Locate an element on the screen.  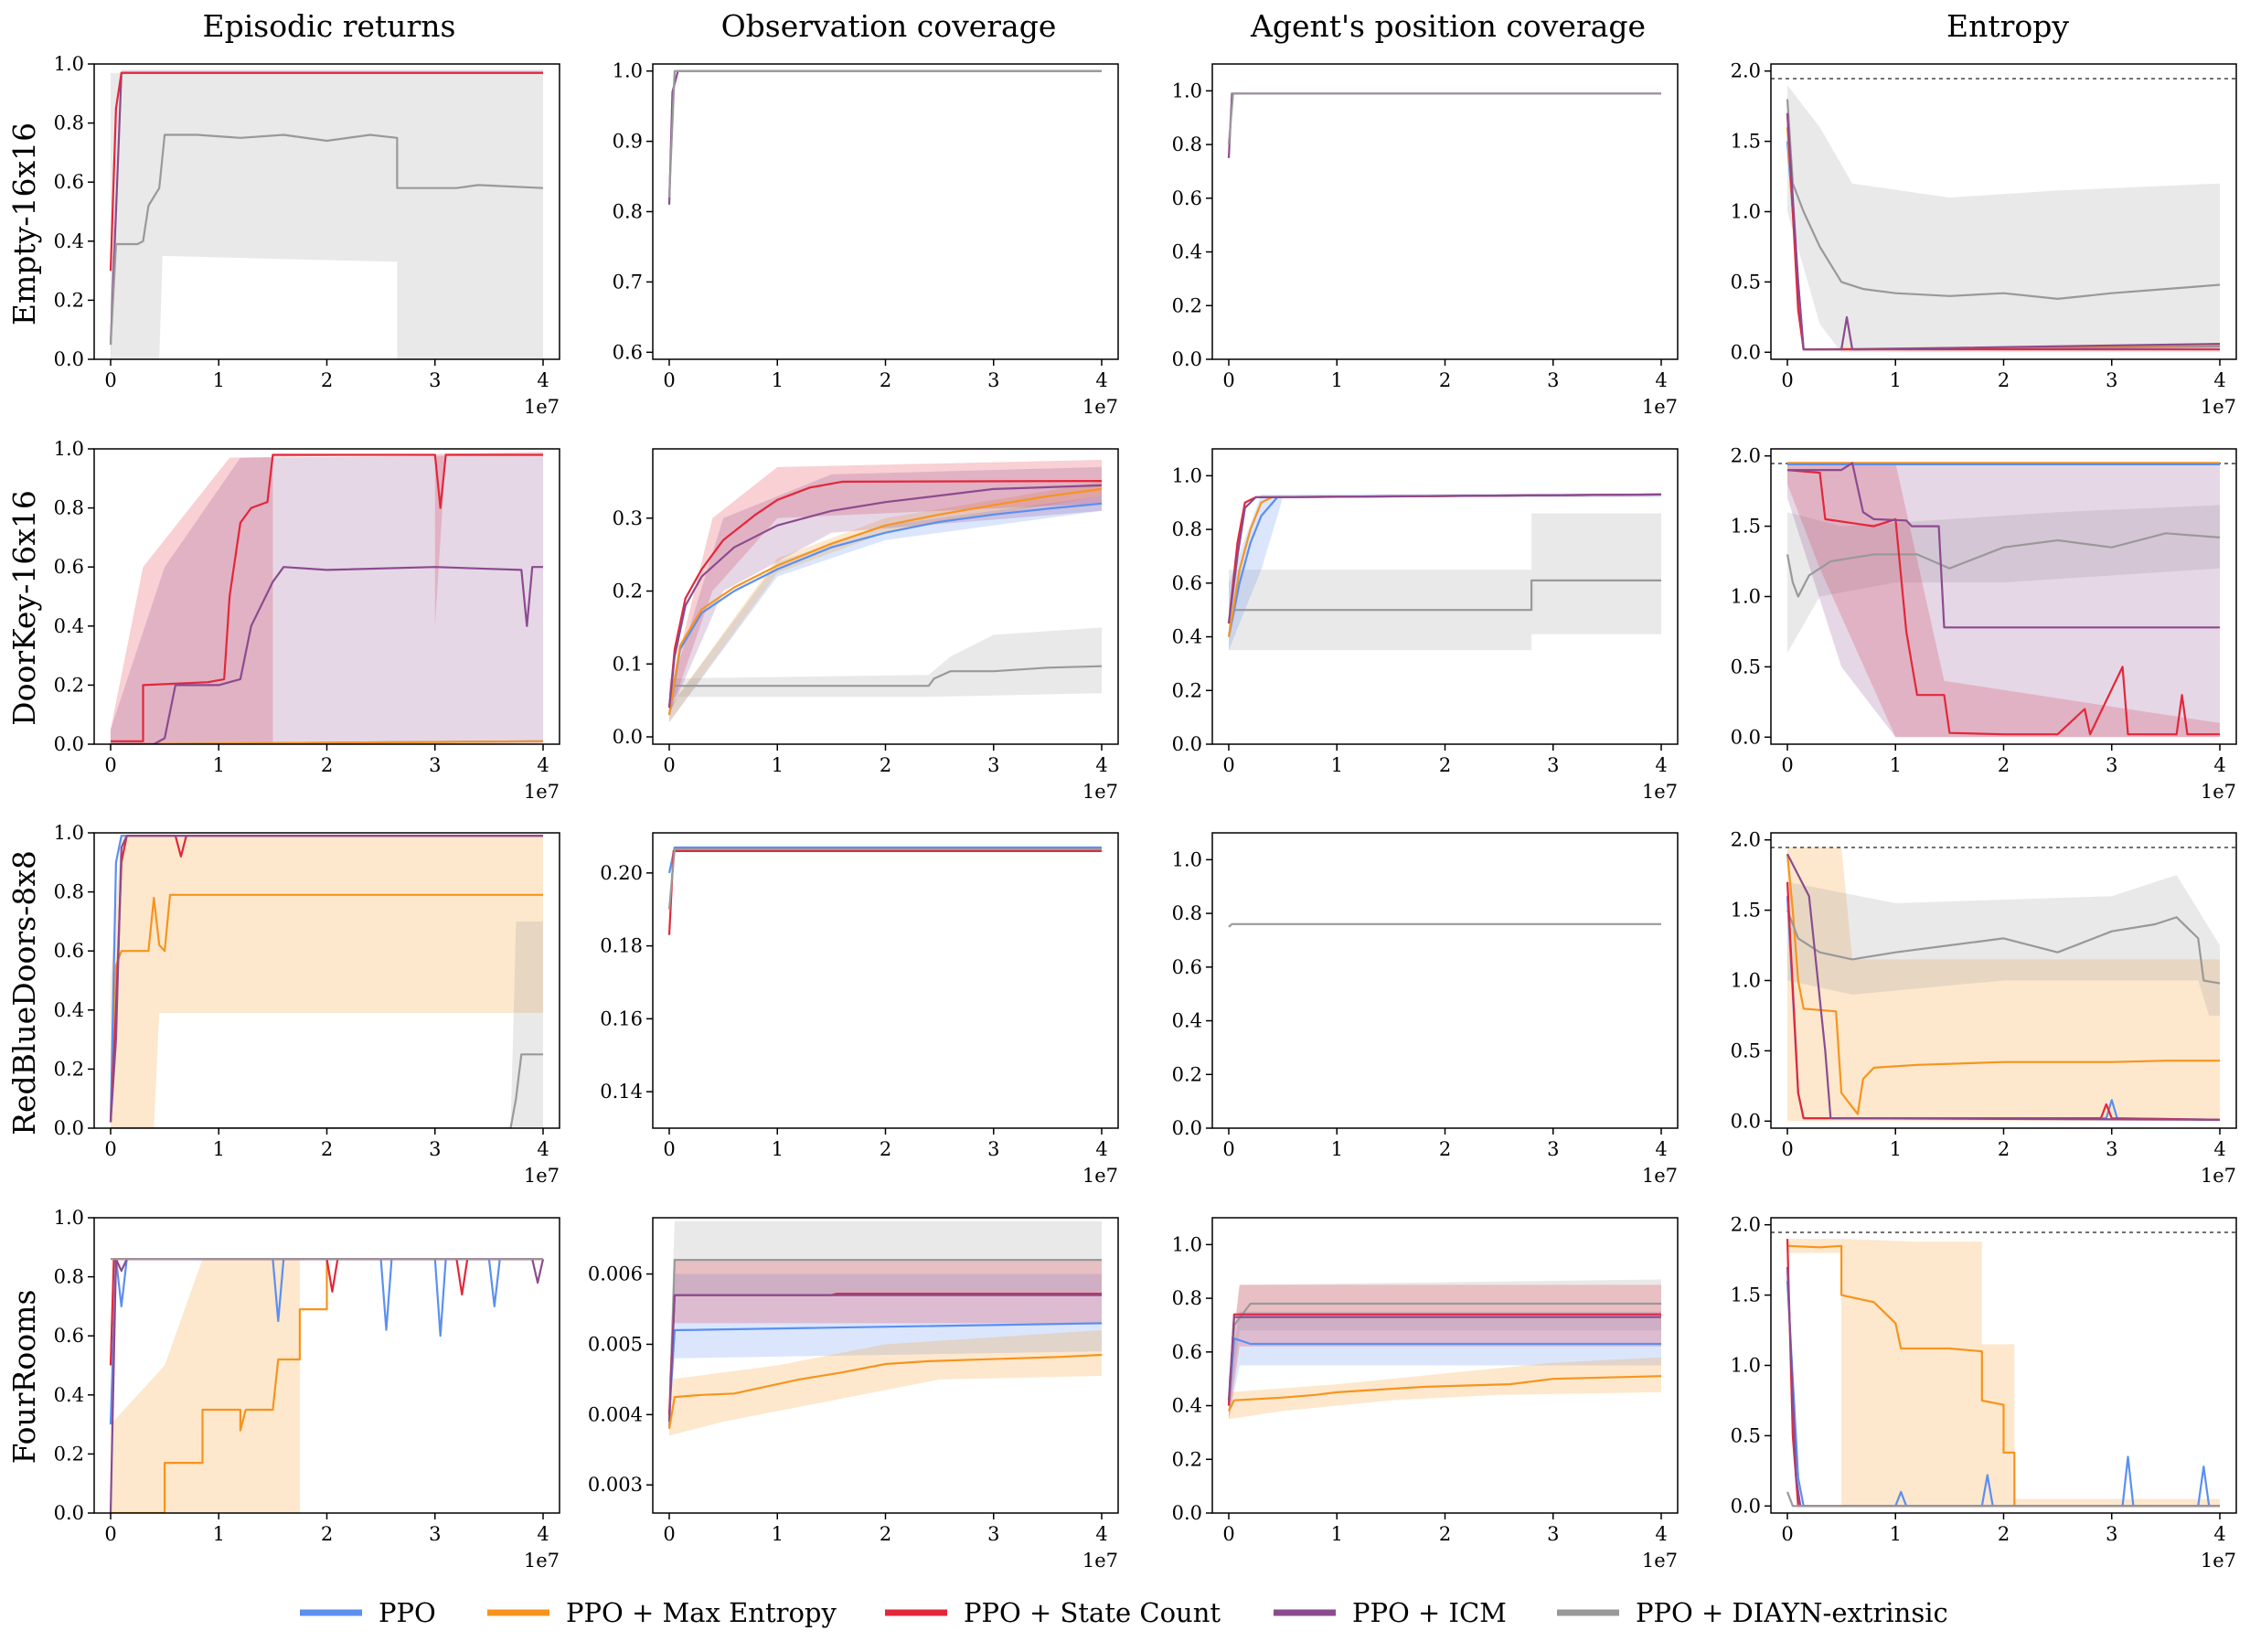
panel-r3-c3: 0.0 0.5 1.0 1.5 2.0 0 1 2 3 4 1e7 is located at coordinates (1984, 1393).